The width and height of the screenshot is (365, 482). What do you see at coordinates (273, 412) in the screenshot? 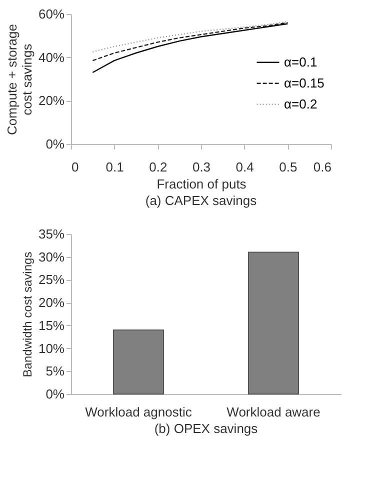
I see `x-tick-label: Workload aware` at bounding box center [273, 412].